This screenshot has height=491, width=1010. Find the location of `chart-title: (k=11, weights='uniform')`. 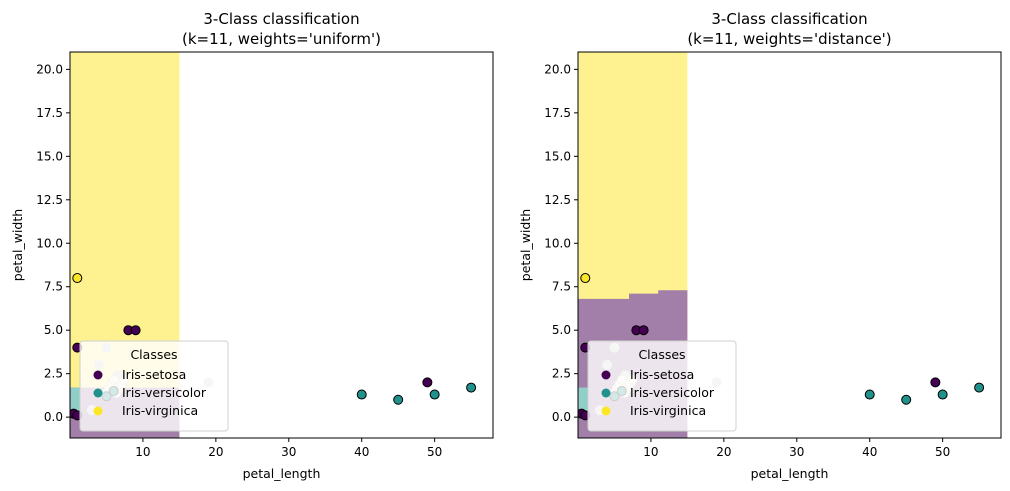

chart-title: (k=11, weights='uniform') is located at coordinates (281, 39).